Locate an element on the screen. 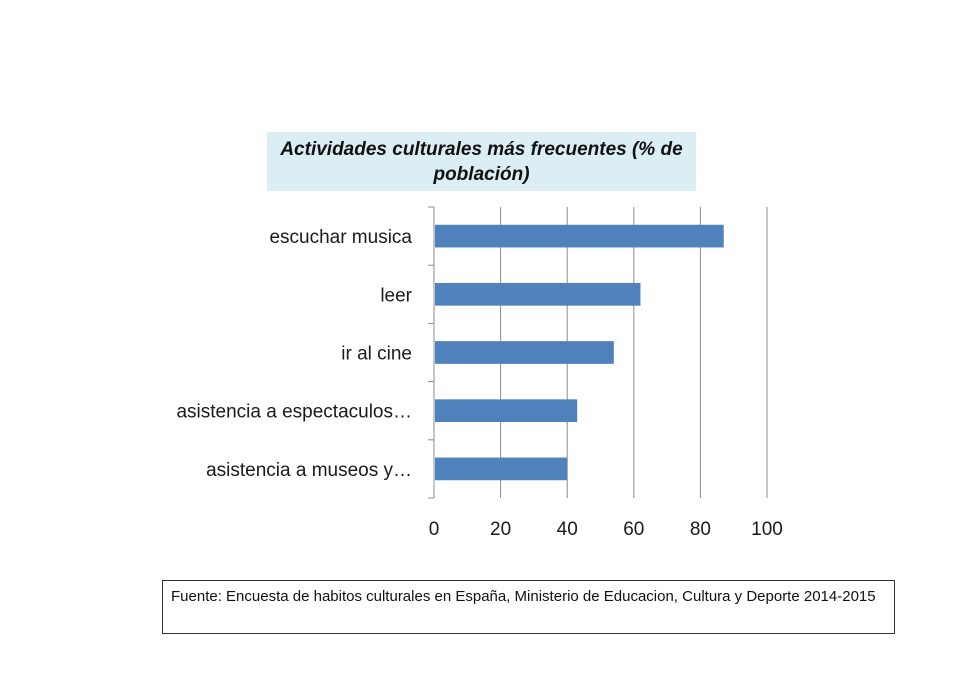 This screenshot has height=675, width=960. bars is located at coordinates (579, 352).